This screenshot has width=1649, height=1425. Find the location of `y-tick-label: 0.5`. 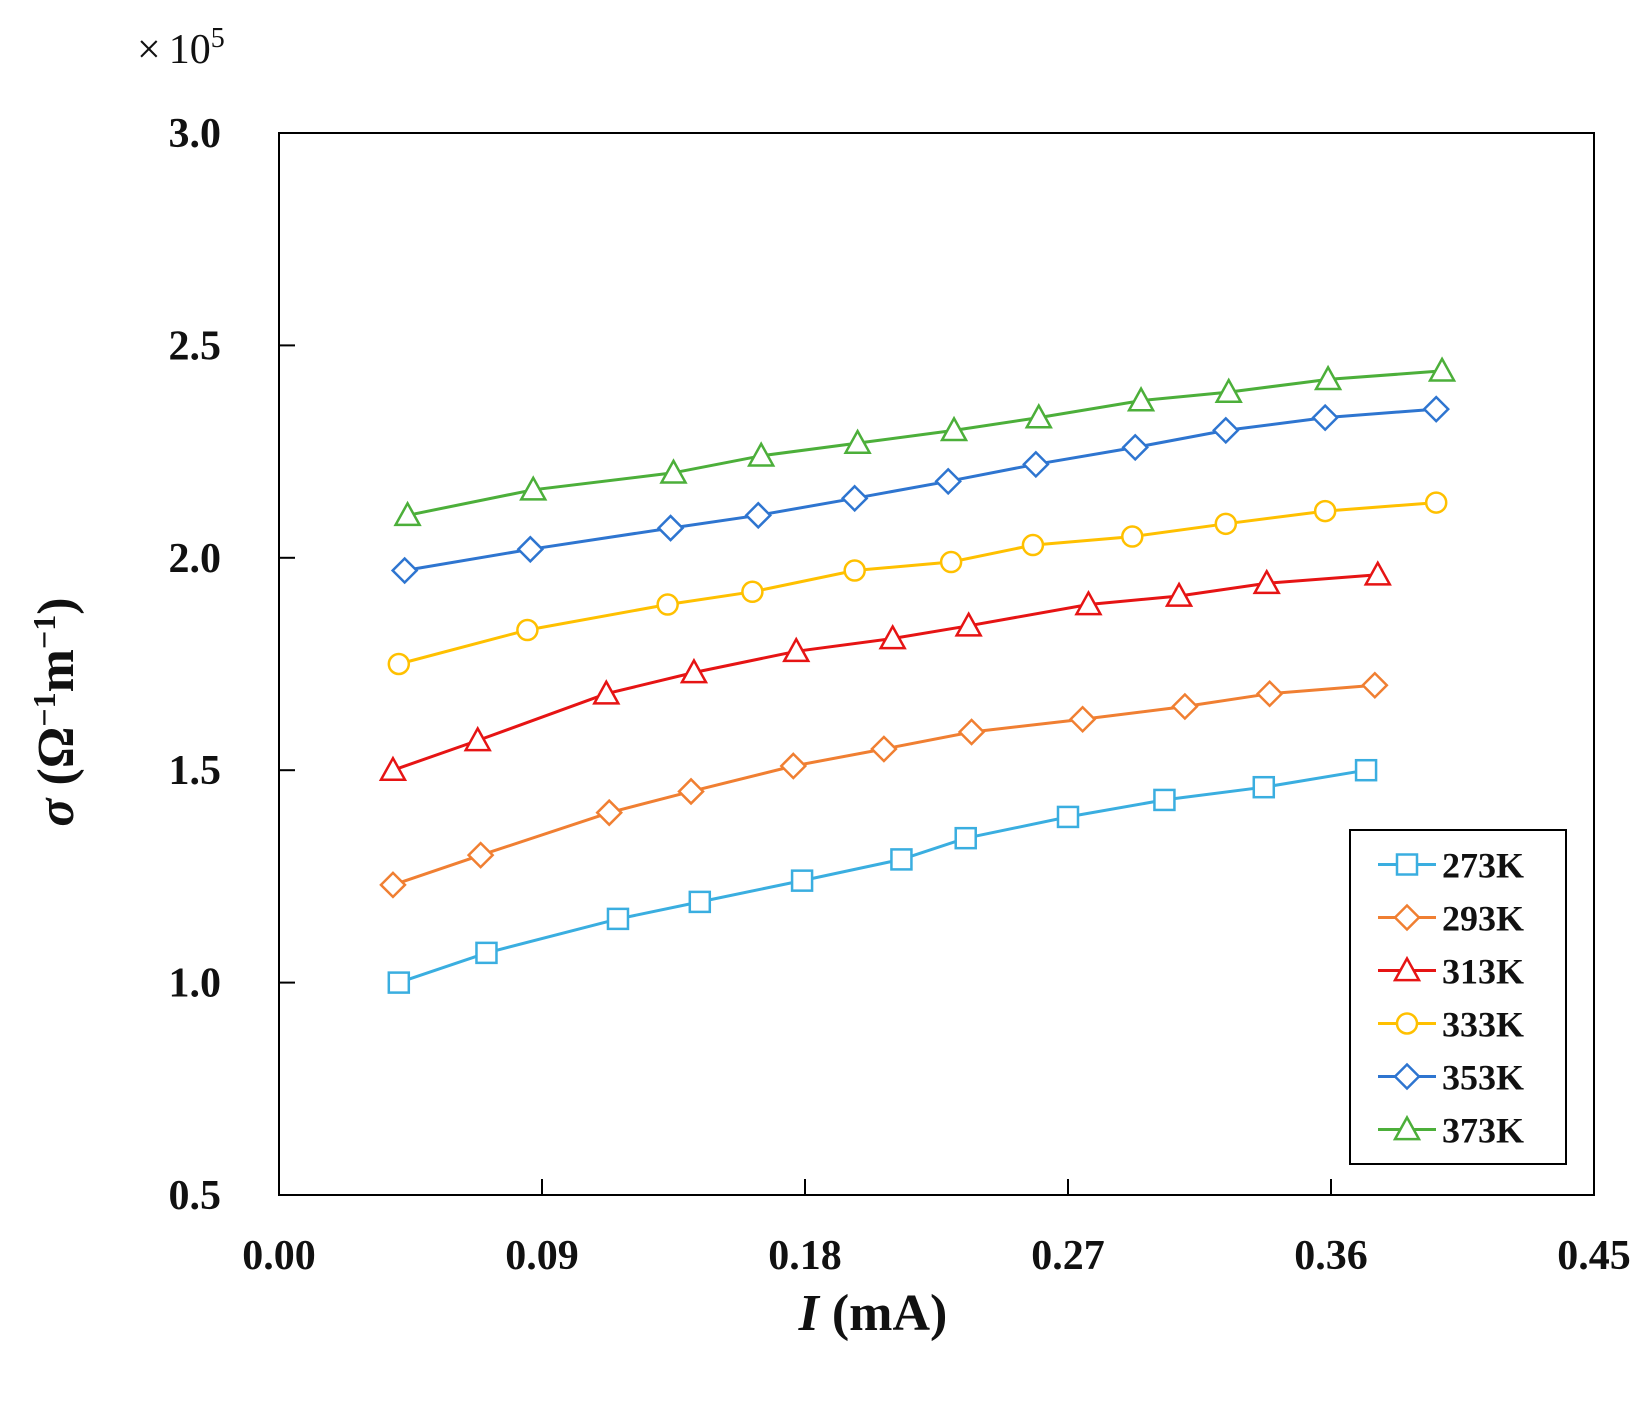

y-tick-label: 0.5 is located at coordinates (195, 1196).